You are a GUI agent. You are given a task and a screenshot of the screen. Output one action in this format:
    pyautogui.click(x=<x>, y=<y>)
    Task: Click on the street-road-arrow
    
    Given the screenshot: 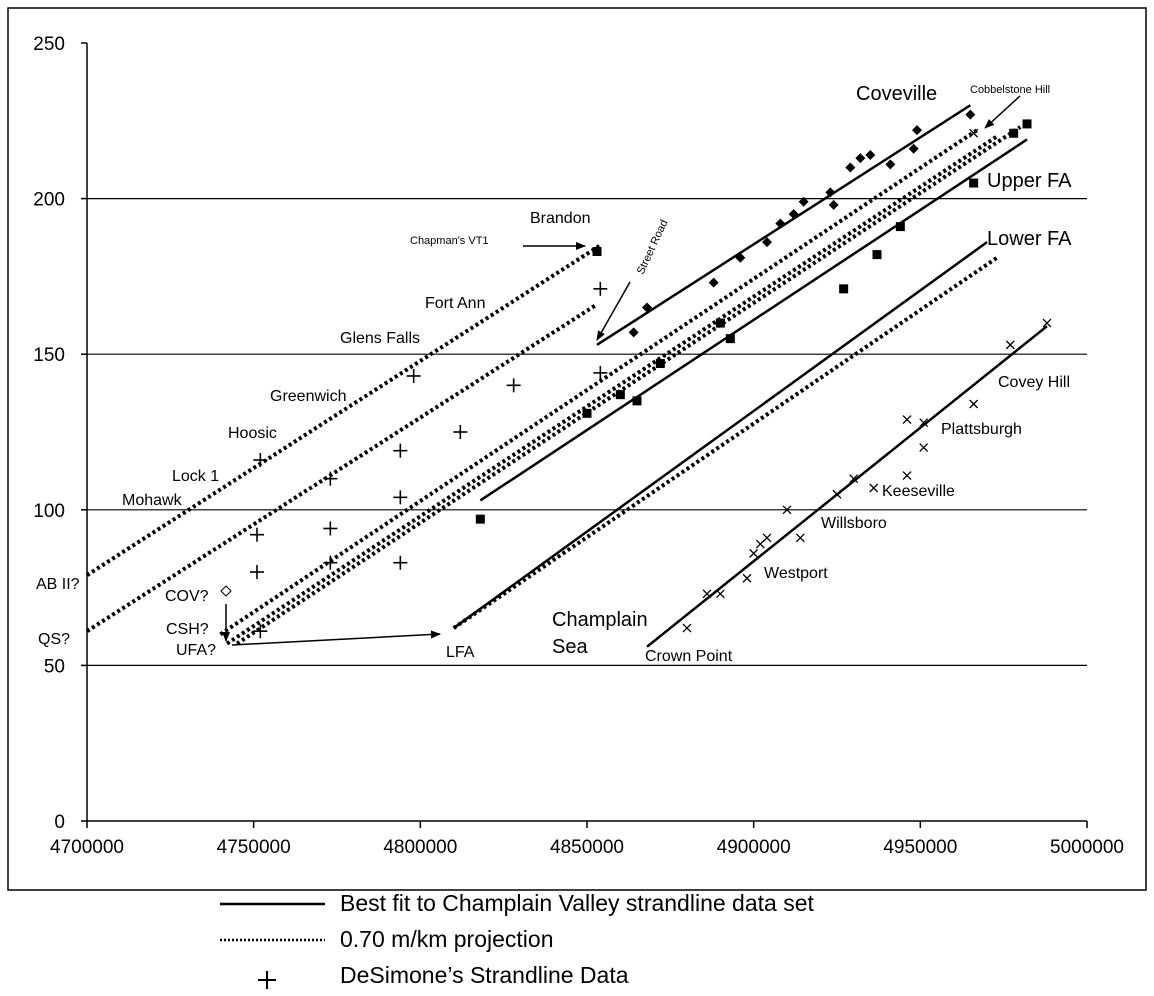 What is the action you would take?
    pyautogui.click(x=613, y=311)
    